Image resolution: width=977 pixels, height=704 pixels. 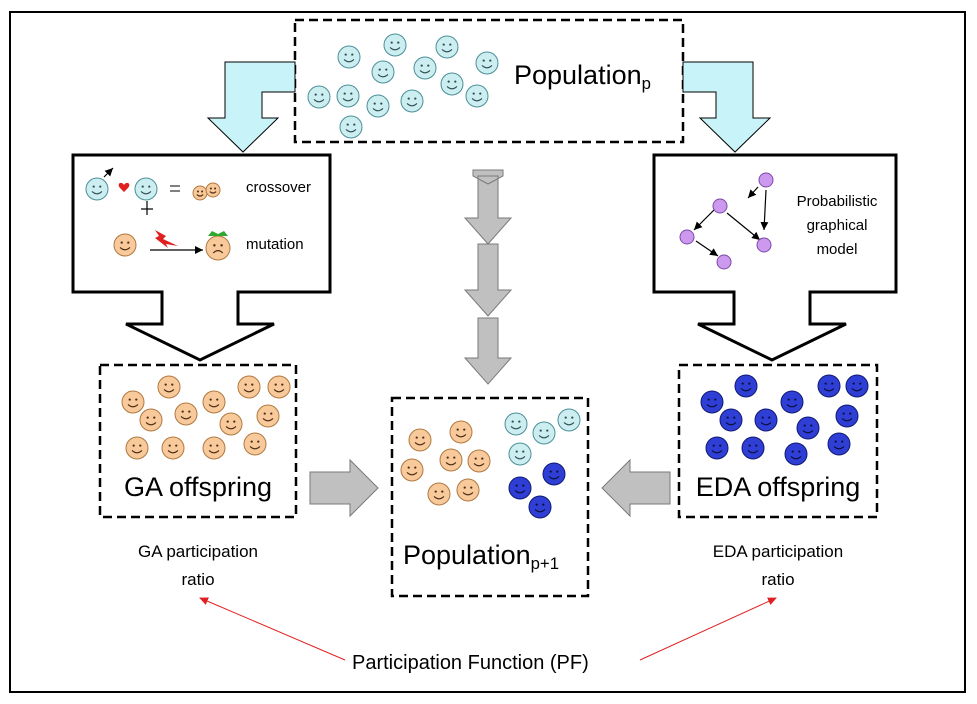 What do you see at coordinates (778, 441) in the screenshot?
I see `eda-offspring-box` at bounding box center [778, 441].